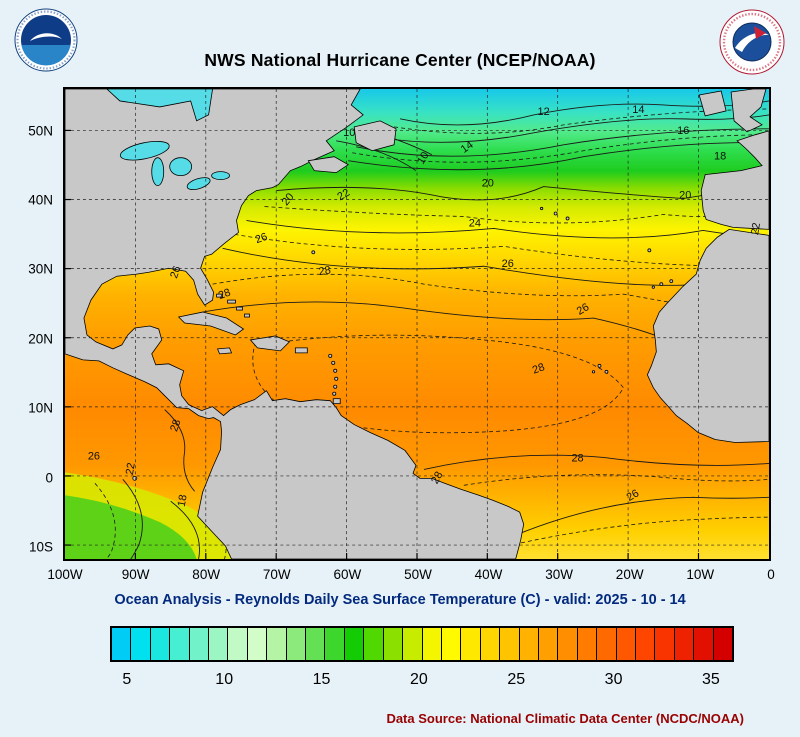 The image size is (800, 737). I want to click on lat-label: 50N, so click(40, 131).